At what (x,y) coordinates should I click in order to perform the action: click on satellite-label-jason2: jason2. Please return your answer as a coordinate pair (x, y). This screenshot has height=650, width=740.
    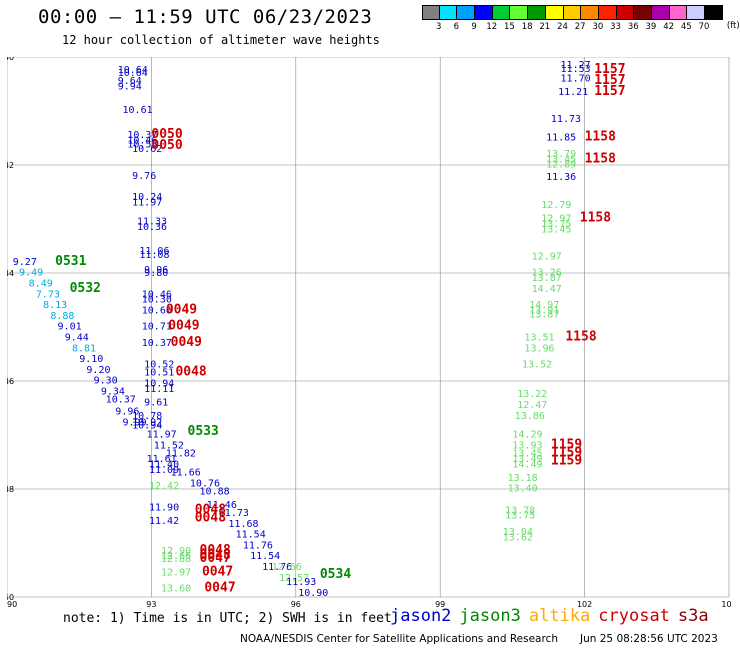
    Looking at the image, I should click on (421, 616).